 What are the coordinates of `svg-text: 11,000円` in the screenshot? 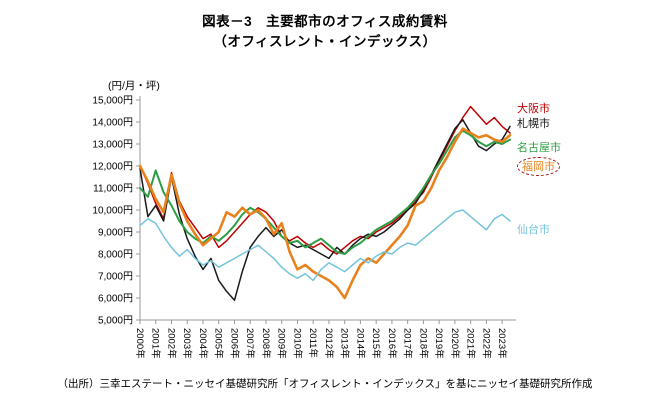 It's located at (113, 189).